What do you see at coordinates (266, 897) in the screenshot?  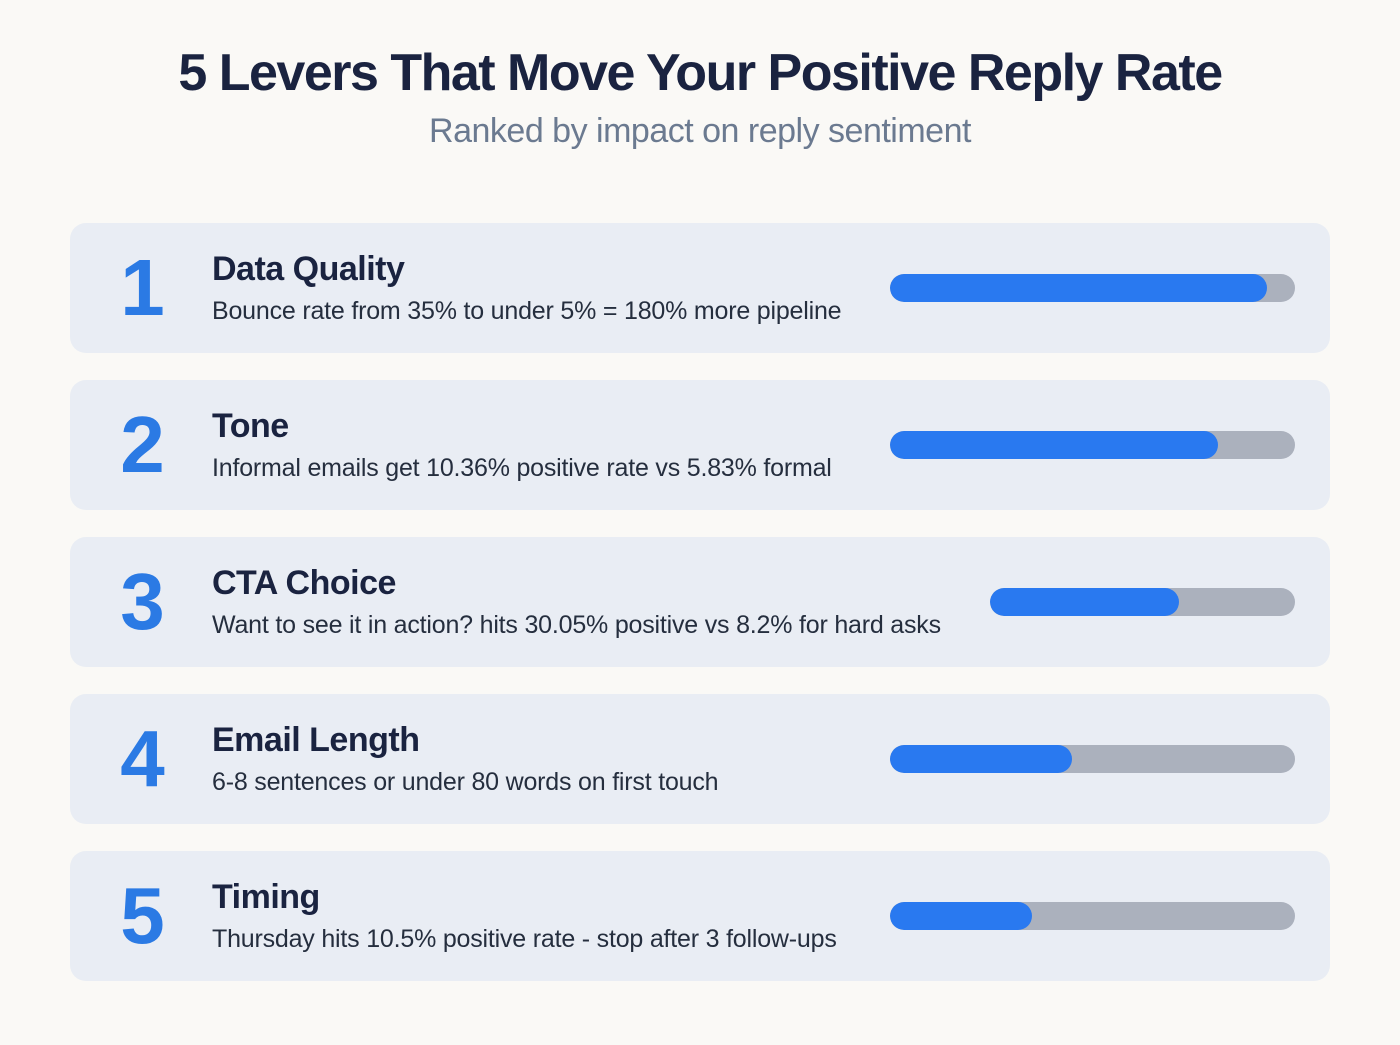 I see `lever-title: Timing` at bounding box center [266, 897].